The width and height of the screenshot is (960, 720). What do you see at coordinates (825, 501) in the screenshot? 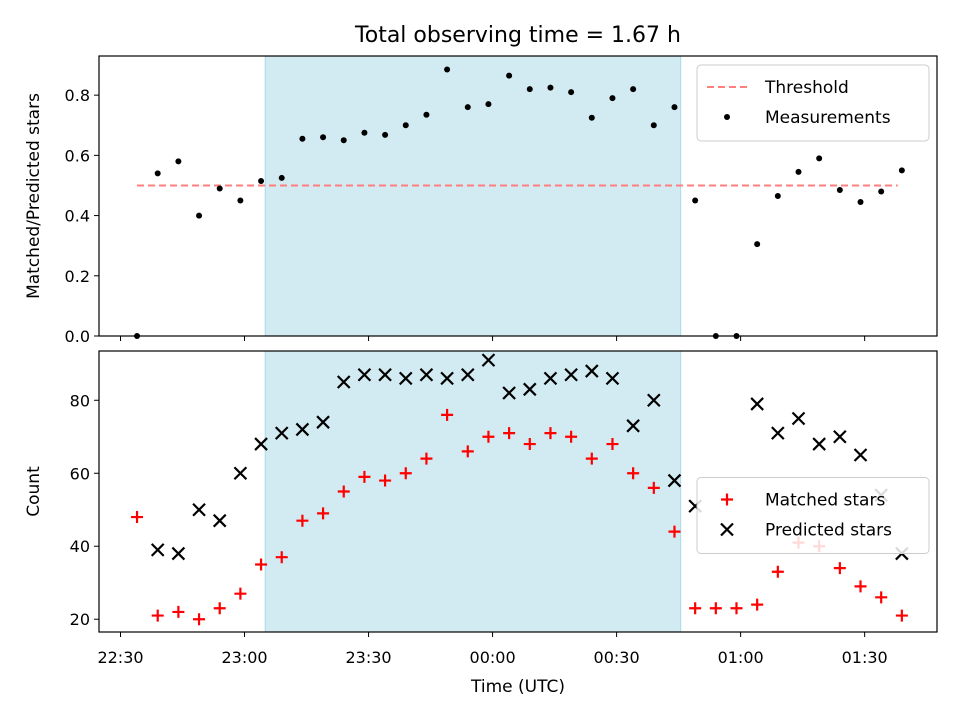
I see `legend-label: Matched stars` at bounding box center [825, 501].